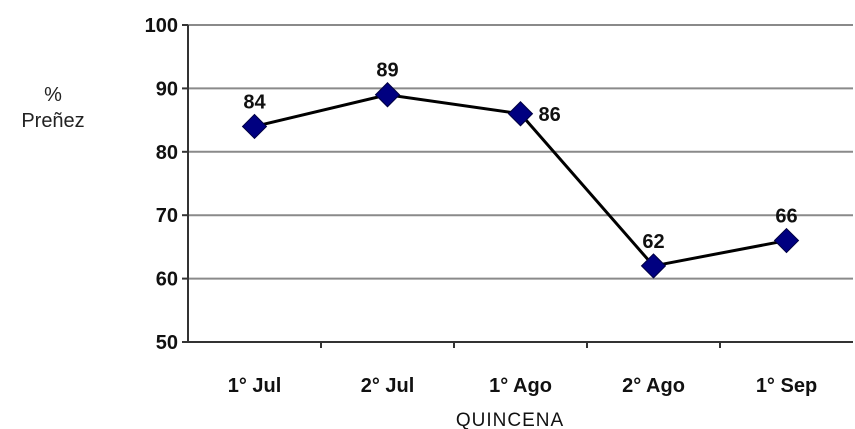 This screenshot has width=855, height=429. What do you see at coordinates (167, 89) in the screenshot?
I see `y-tick-label: 90` at bounding box center [167, 89].